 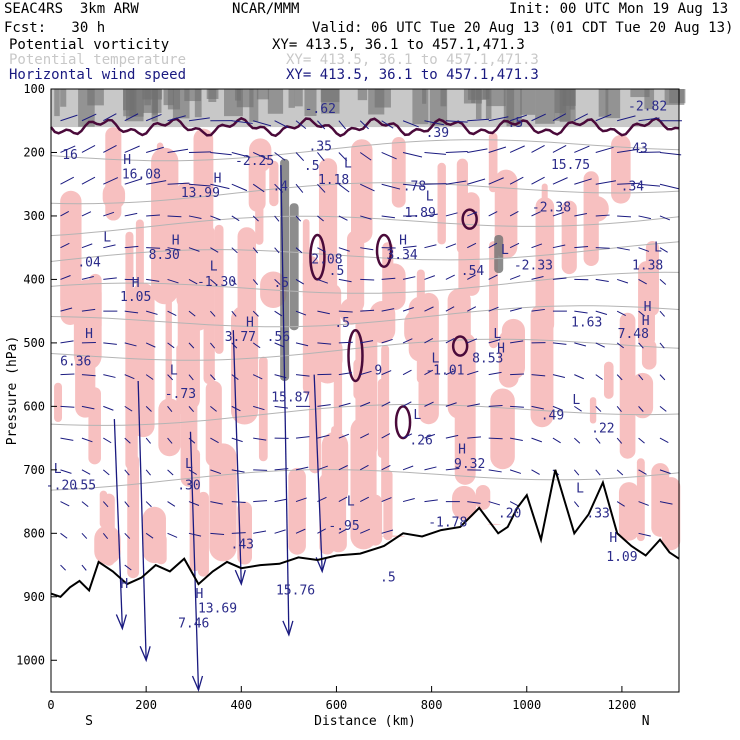 I want to click on y-tick-label: 100, so click(x=34, y=89).